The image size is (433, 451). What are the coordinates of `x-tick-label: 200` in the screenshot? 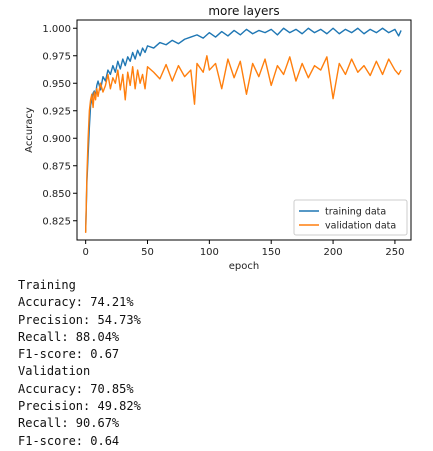 It's located at (333, 252).